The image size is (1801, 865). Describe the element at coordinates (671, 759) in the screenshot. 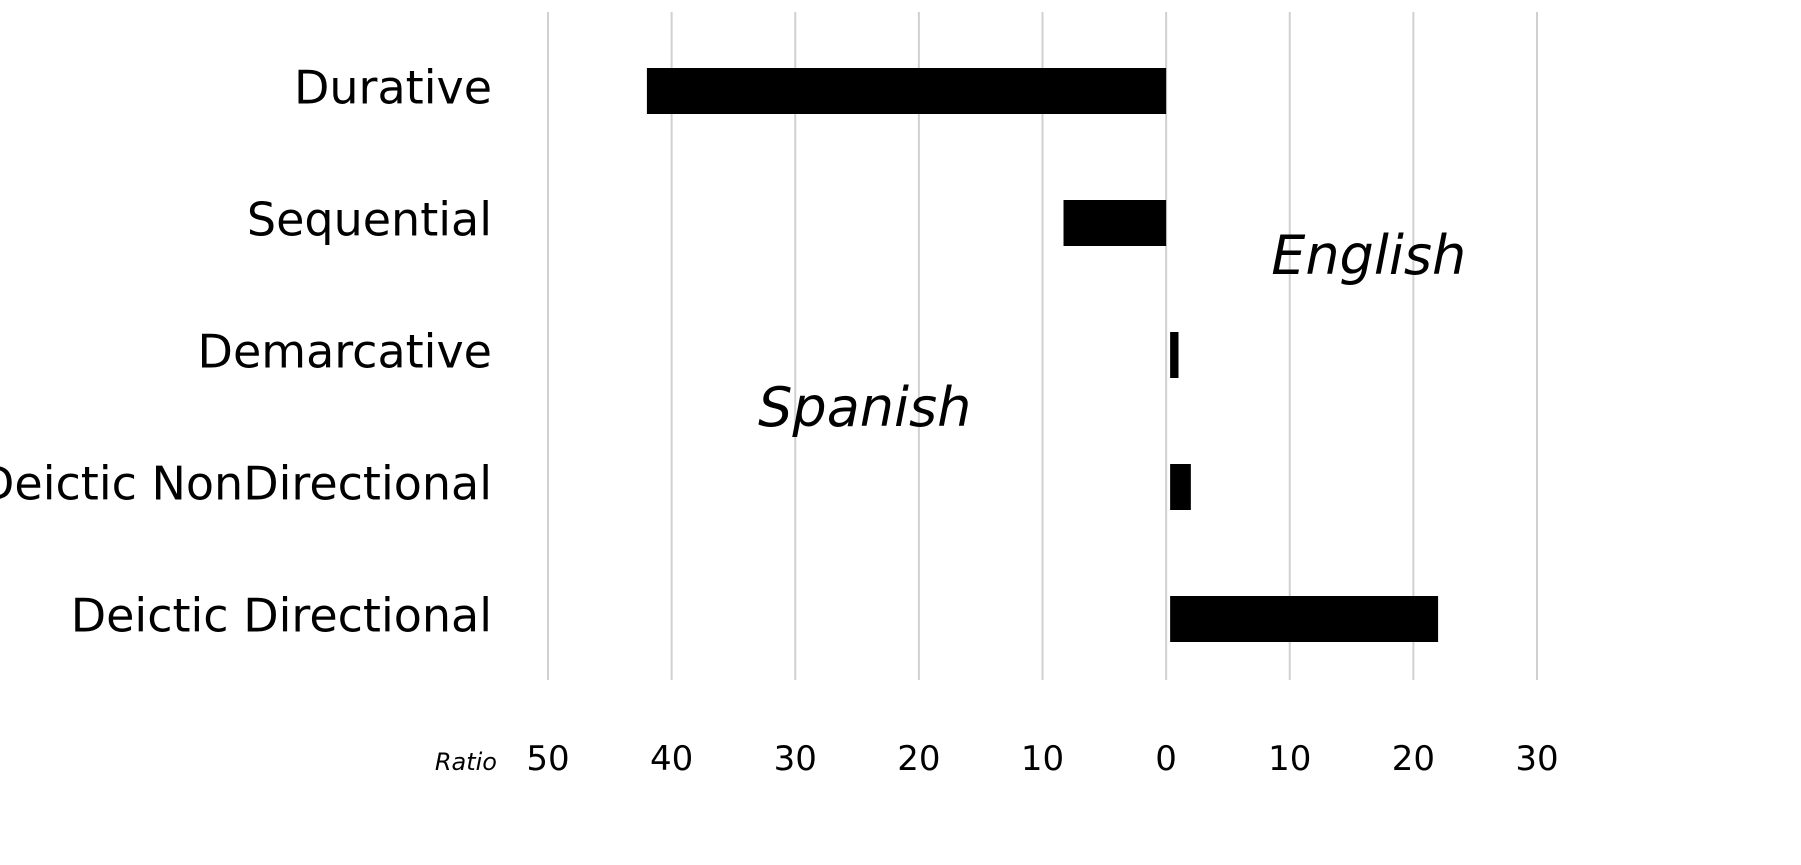

I see `x-tick-label-1: 40` at that location.